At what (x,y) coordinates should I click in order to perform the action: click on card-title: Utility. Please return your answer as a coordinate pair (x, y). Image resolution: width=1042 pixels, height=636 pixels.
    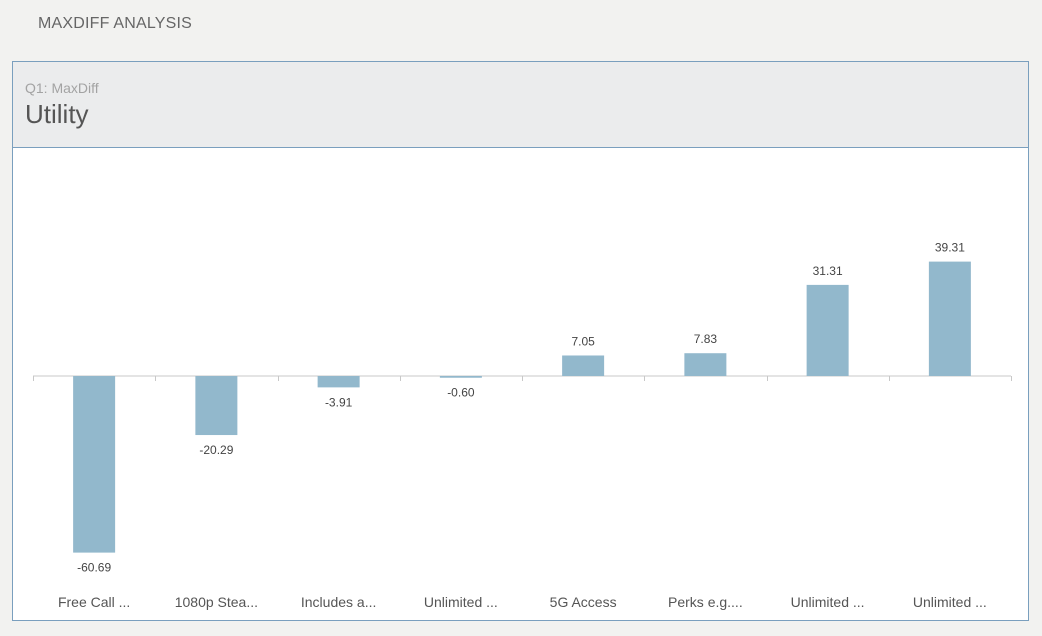
    Looking at the image, I should click on (57, 114).